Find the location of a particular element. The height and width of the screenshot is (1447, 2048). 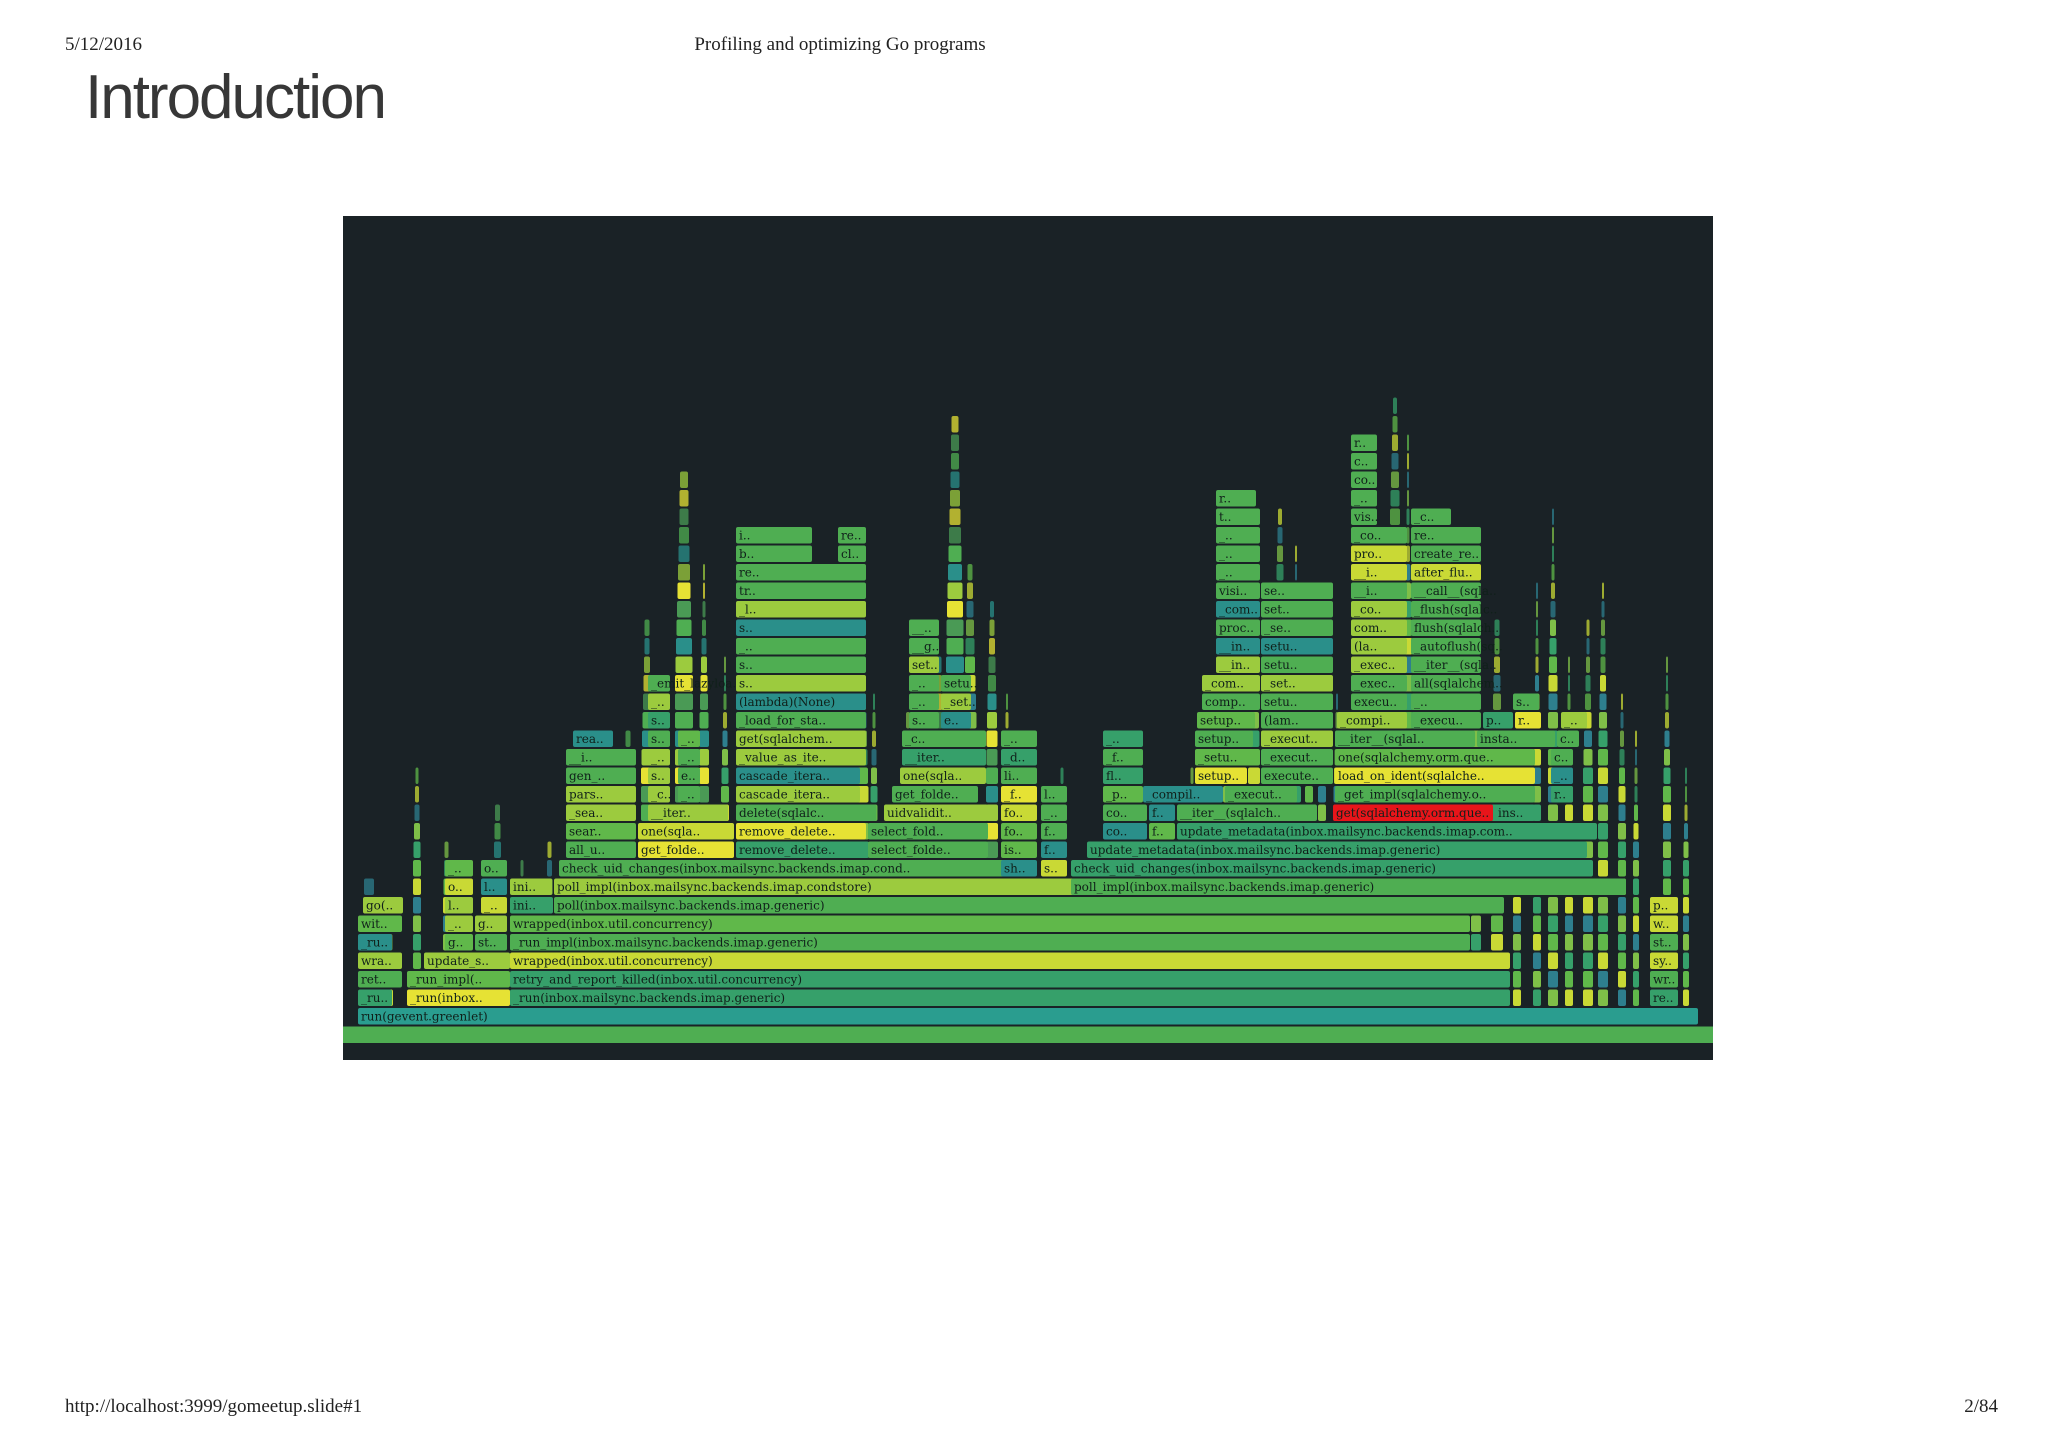

flame-frame: _autoflush(sq.. is located at coordinates (1457, 646).